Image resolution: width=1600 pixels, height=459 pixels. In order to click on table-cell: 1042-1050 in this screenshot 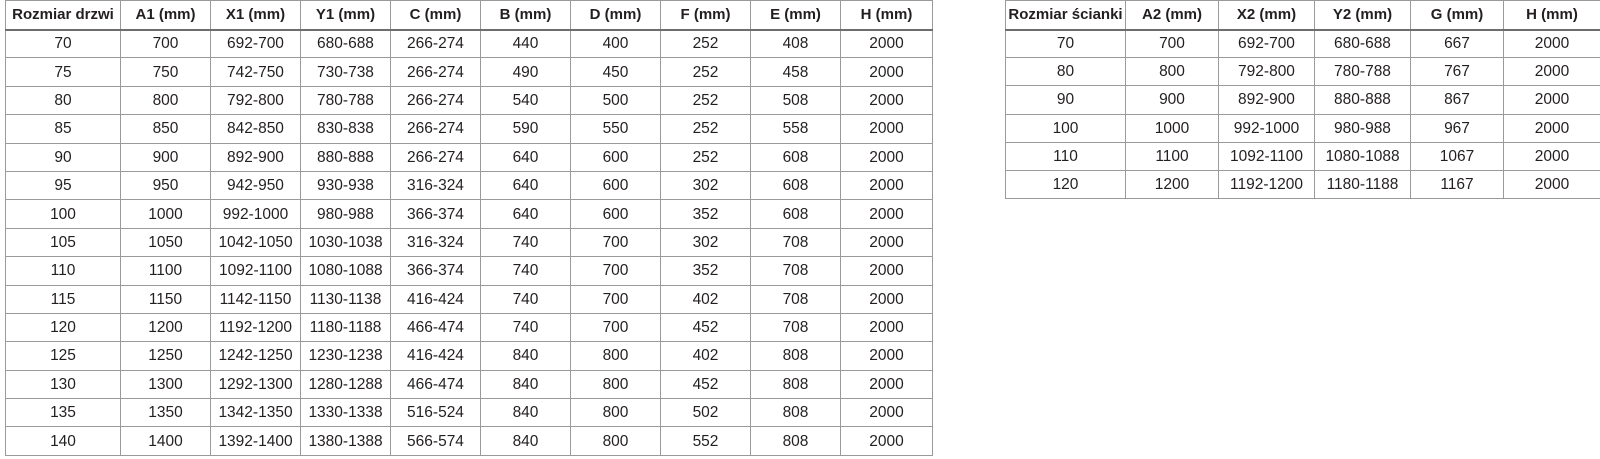, I will do `click(255, 242)`.